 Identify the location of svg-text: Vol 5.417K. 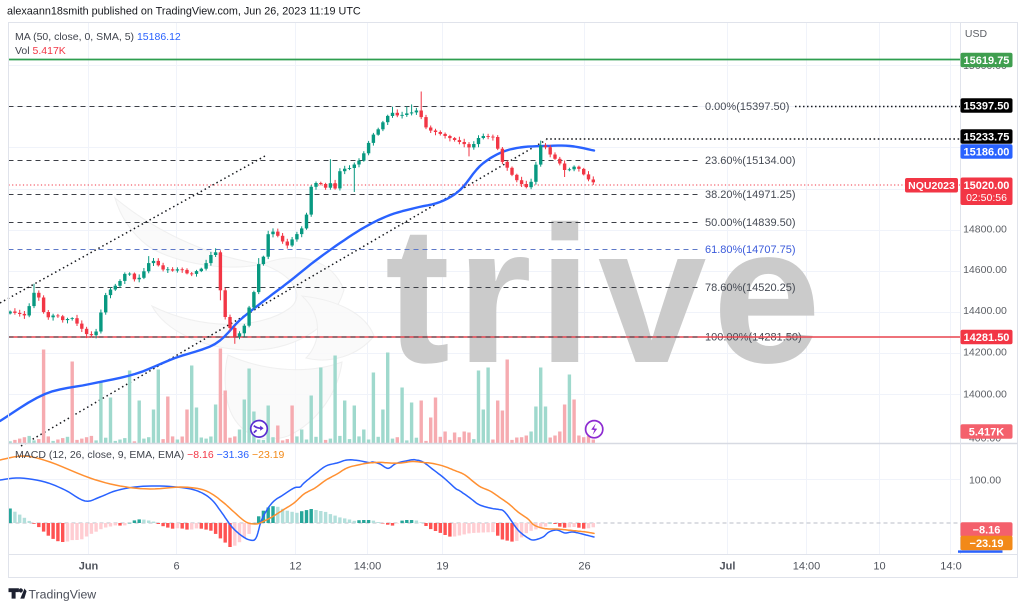
(40, 51).